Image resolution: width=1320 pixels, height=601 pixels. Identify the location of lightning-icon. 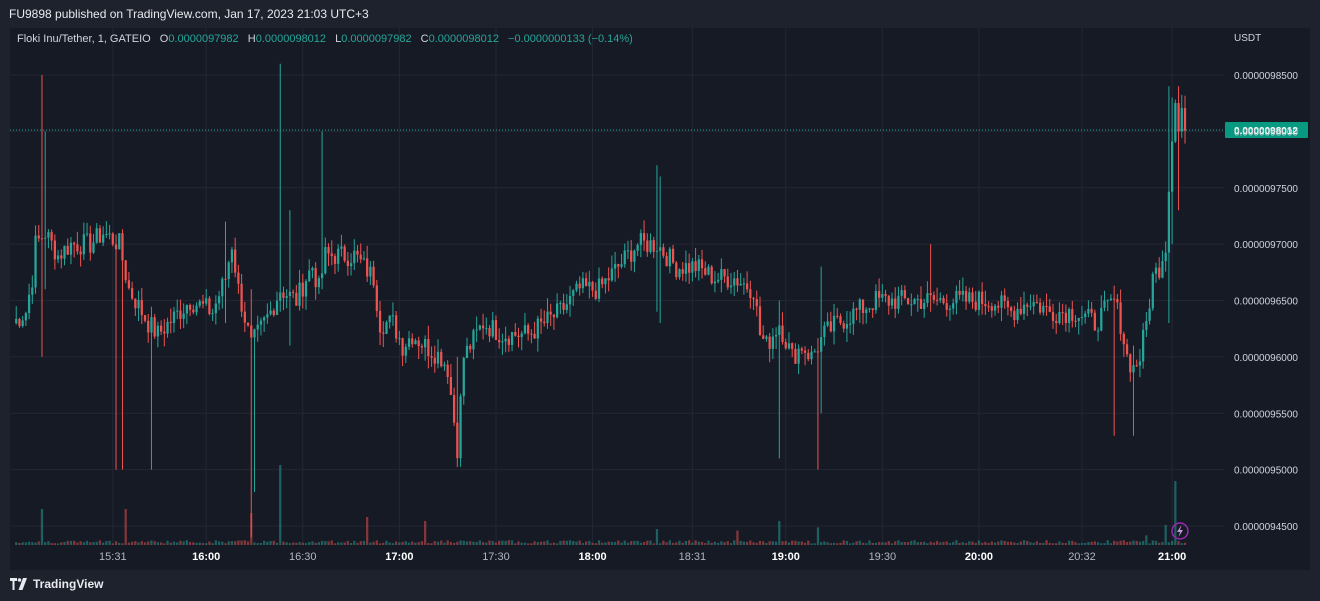
(1180, 531).